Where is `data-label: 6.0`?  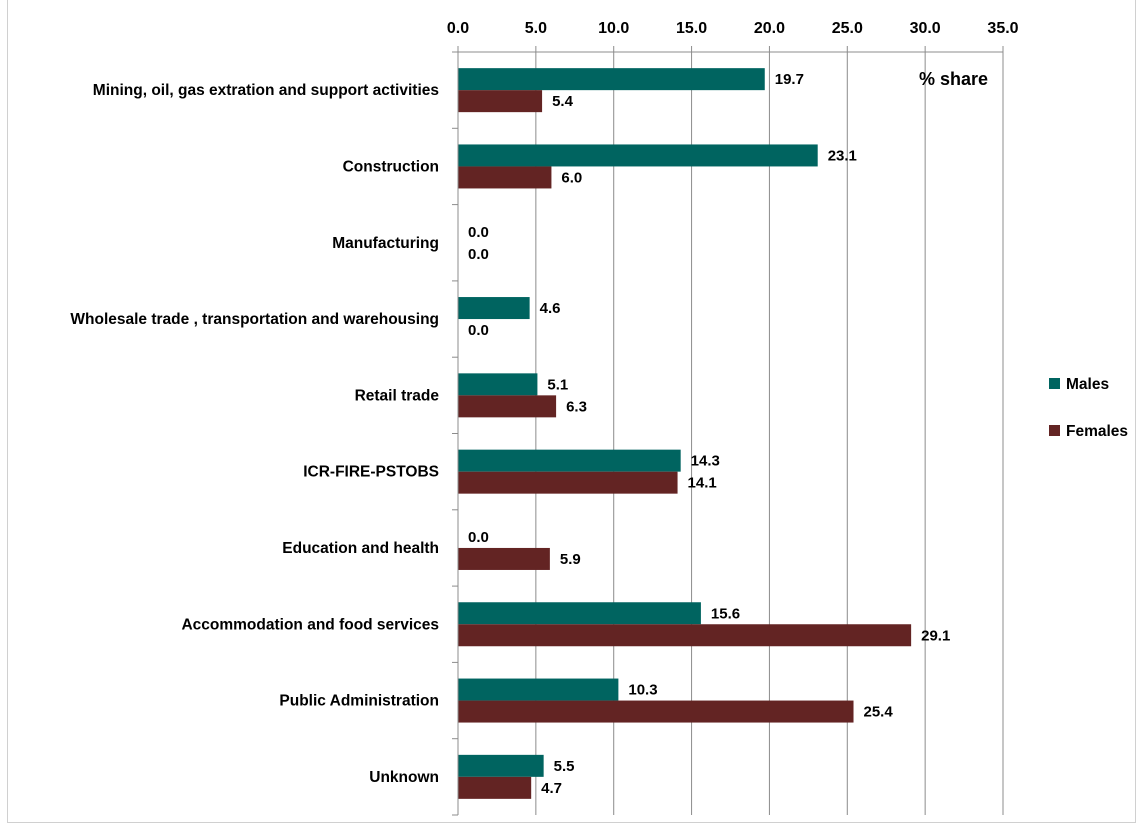
data-label: 6.0 is located at coordinates (571, 177).